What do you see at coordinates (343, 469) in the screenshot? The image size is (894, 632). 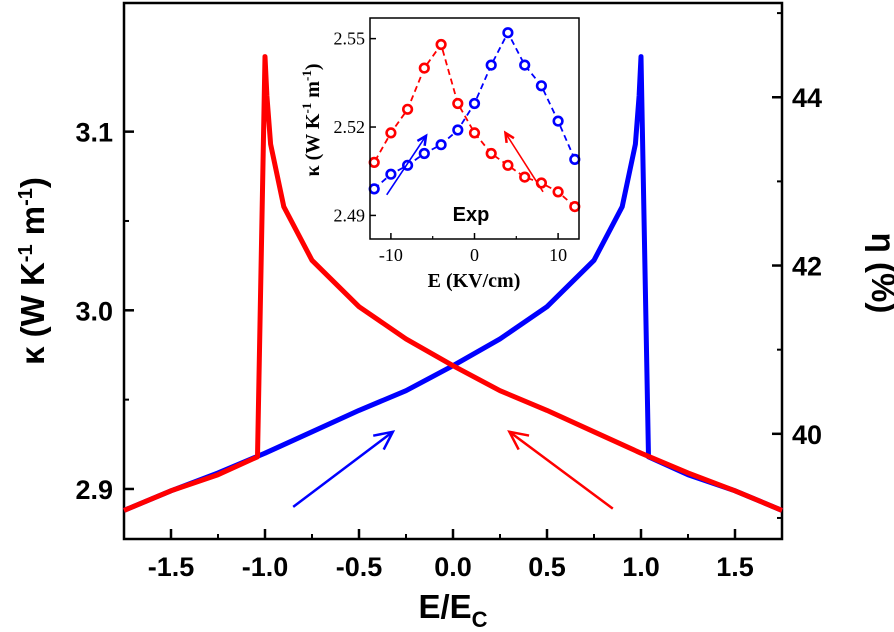 I see `forward-arrow` at bounding box center [343, 469].